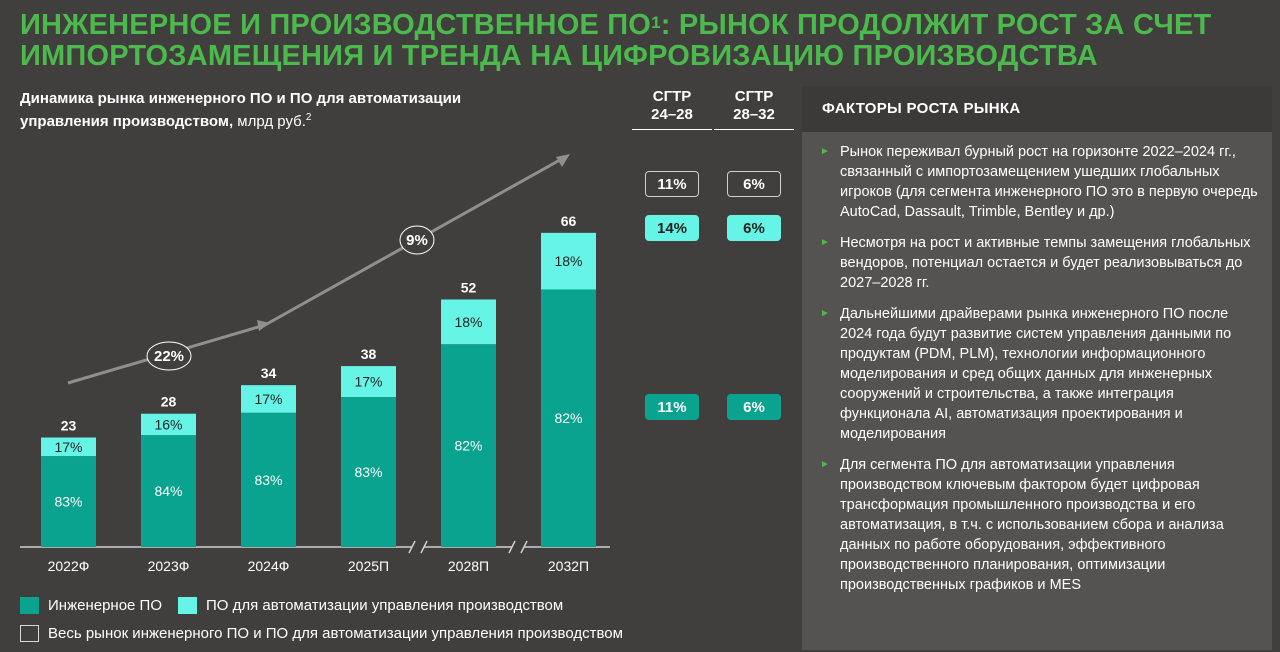 The height and width of the screenshot is (652, 1280). What do you see at coordinates (468, 566) in the screenshot?
I see `x-tick-label: 2028П` at bounding box center [468, 566].